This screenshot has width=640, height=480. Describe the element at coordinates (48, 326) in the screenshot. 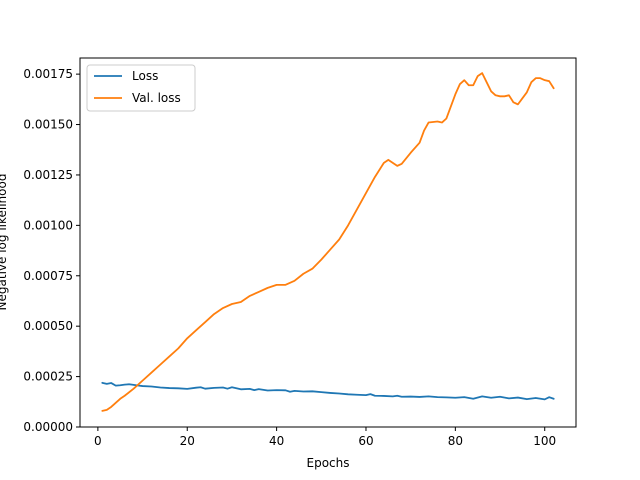

I see `y-tick-label: 0.00050` at that location.